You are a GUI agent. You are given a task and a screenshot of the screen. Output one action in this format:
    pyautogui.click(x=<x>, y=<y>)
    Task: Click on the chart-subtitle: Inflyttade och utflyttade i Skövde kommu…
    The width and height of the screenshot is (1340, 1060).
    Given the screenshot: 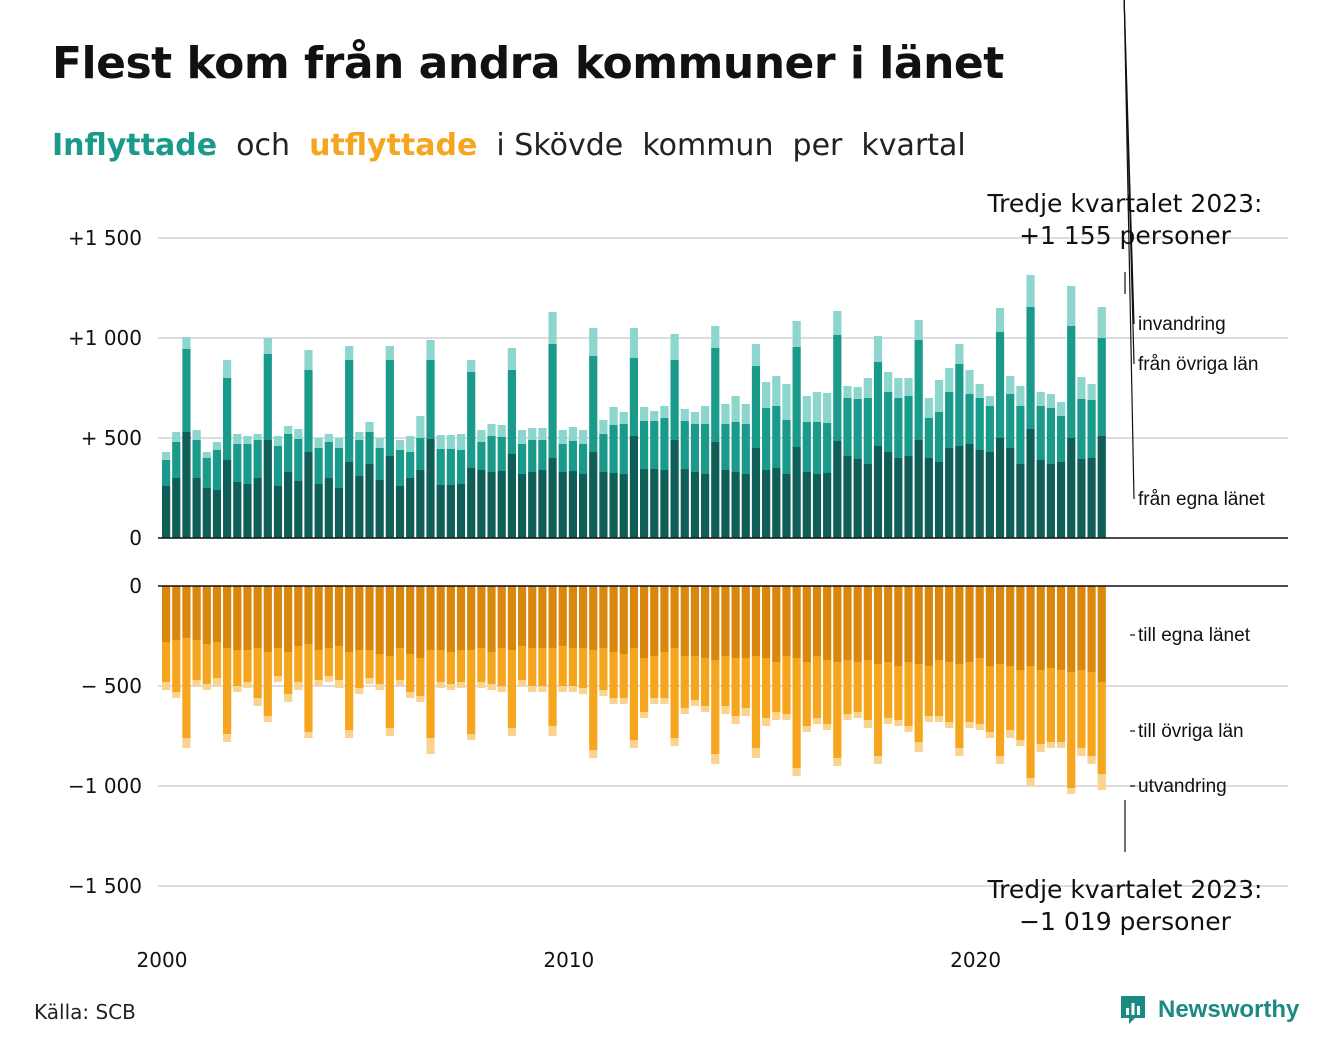 What is the action you would take?
    pyautogui.click(x=509, y=145)
    